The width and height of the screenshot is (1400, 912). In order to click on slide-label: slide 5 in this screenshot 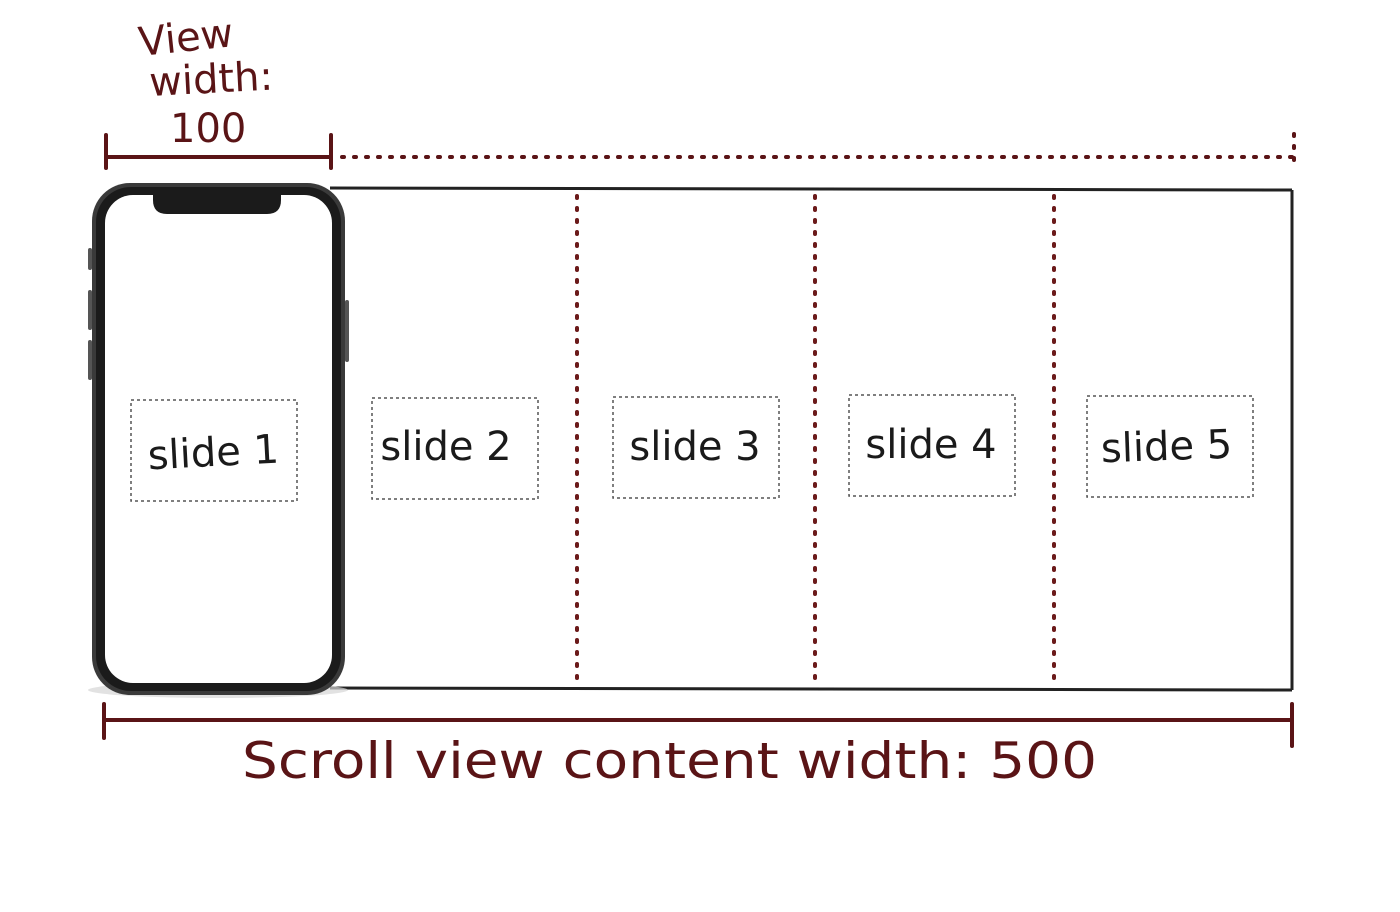, I will do `click(1166, 447)`.